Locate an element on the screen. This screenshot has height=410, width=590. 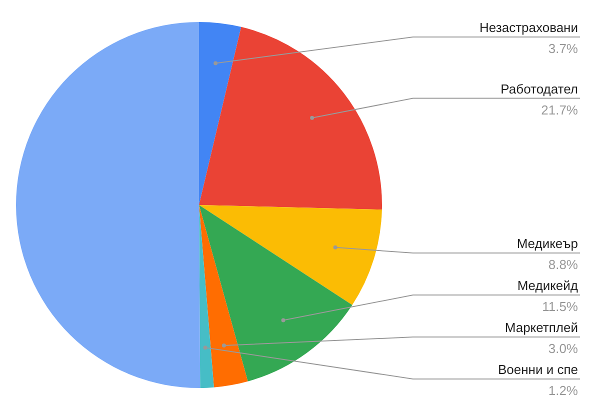
data-label: 11.5% is located at coordinates (560, 306).